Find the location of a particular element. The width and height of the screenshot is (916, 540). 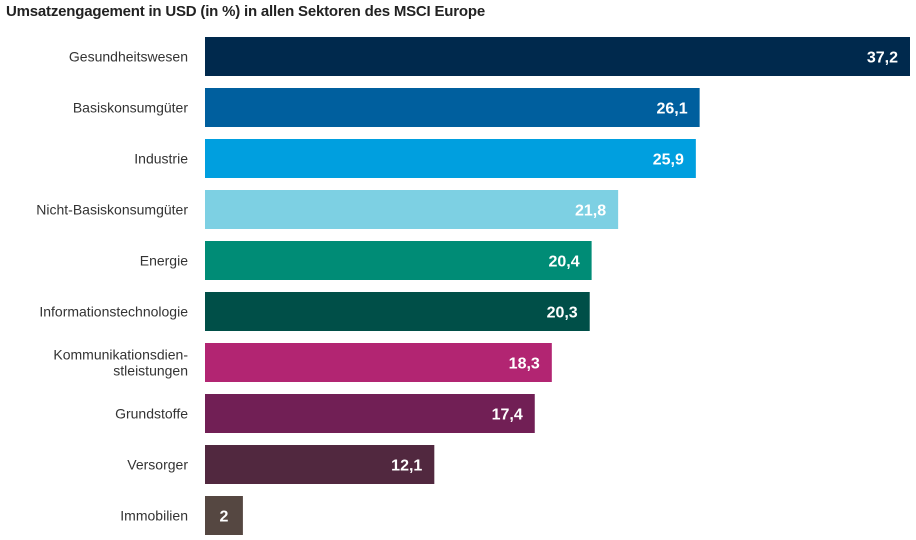

category-label: Nicht-Basiskonsumgüter is located at coordinates (112, 210).